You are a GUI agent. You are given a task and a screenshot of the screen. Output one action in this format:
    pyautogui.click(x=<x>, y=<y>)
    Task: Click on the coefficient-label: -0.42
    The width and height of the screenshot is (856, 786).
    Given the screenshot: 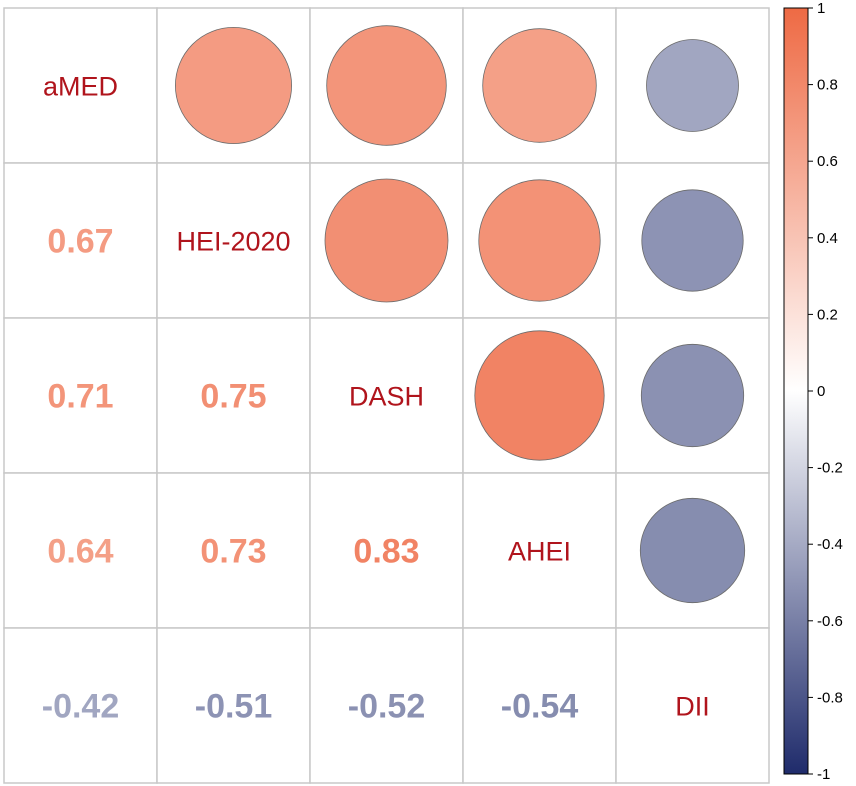 What is the action you would take?
    pyautogui.click(x=81, y=707)
    